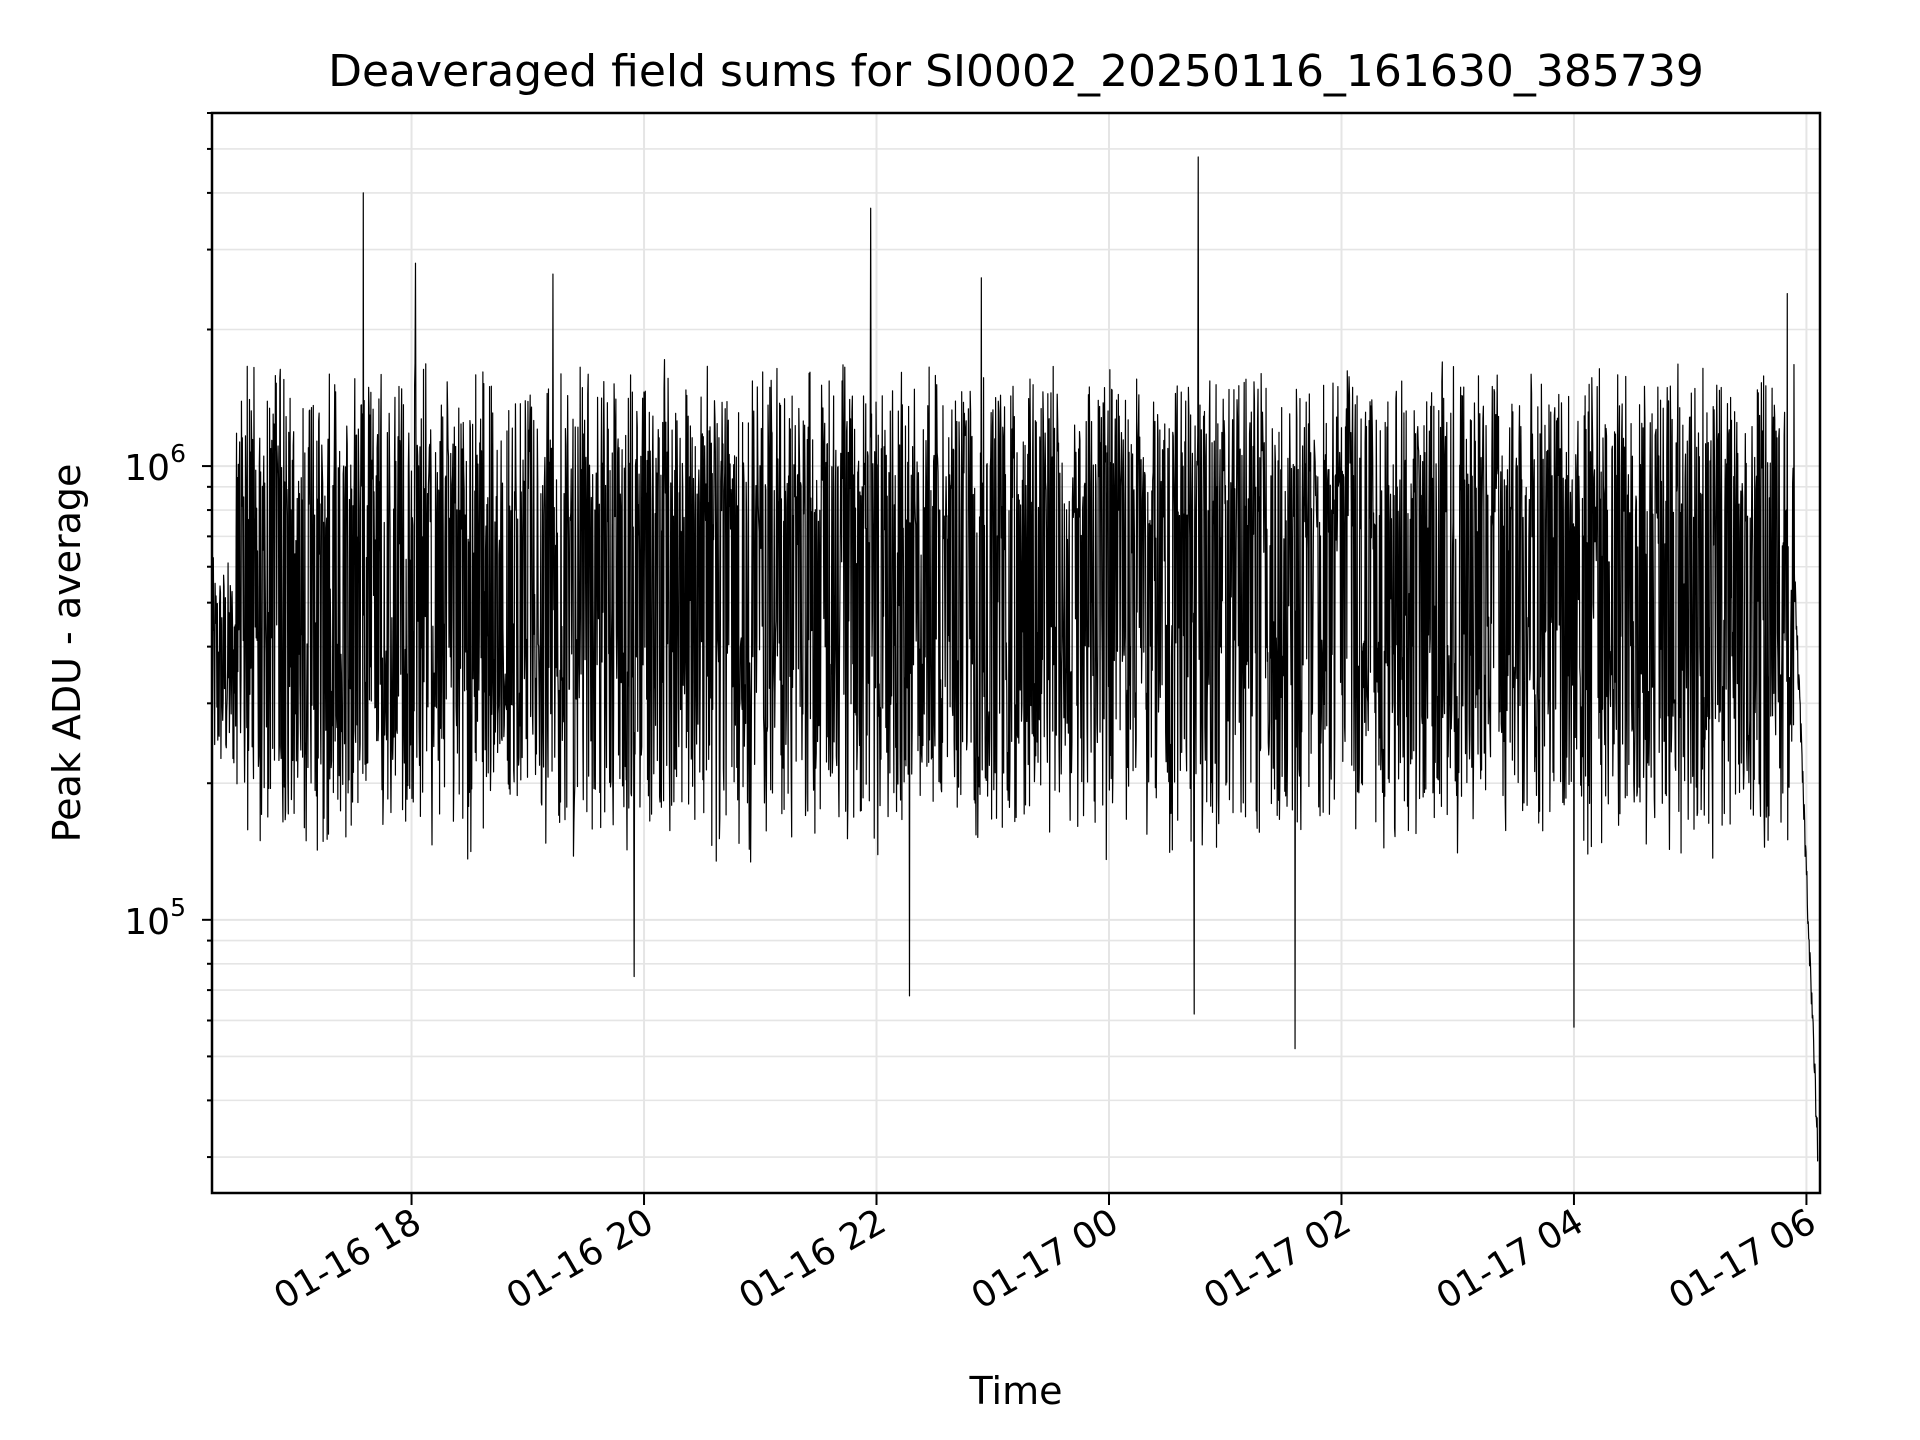 This screenshot has width=1920, height=1440. I want to click on y-tick-label: 10⁵, so click(155, 918).